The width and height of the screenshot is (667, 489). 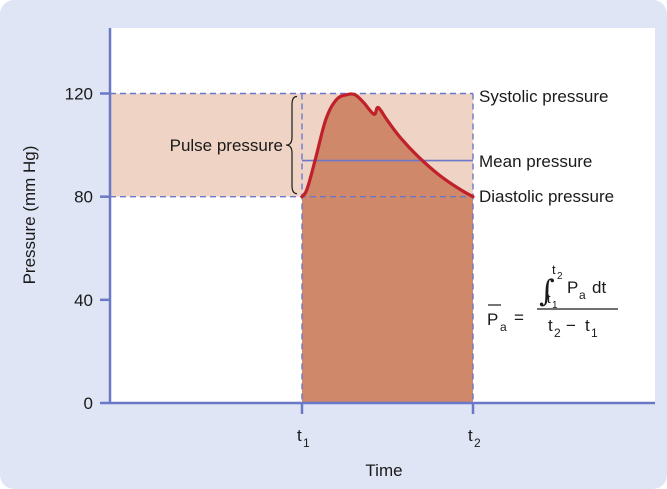 What do you see at coordinates (383, 470) in the screenshot?
I see `x-axis-title: Time` at bounding box center [383, 470].